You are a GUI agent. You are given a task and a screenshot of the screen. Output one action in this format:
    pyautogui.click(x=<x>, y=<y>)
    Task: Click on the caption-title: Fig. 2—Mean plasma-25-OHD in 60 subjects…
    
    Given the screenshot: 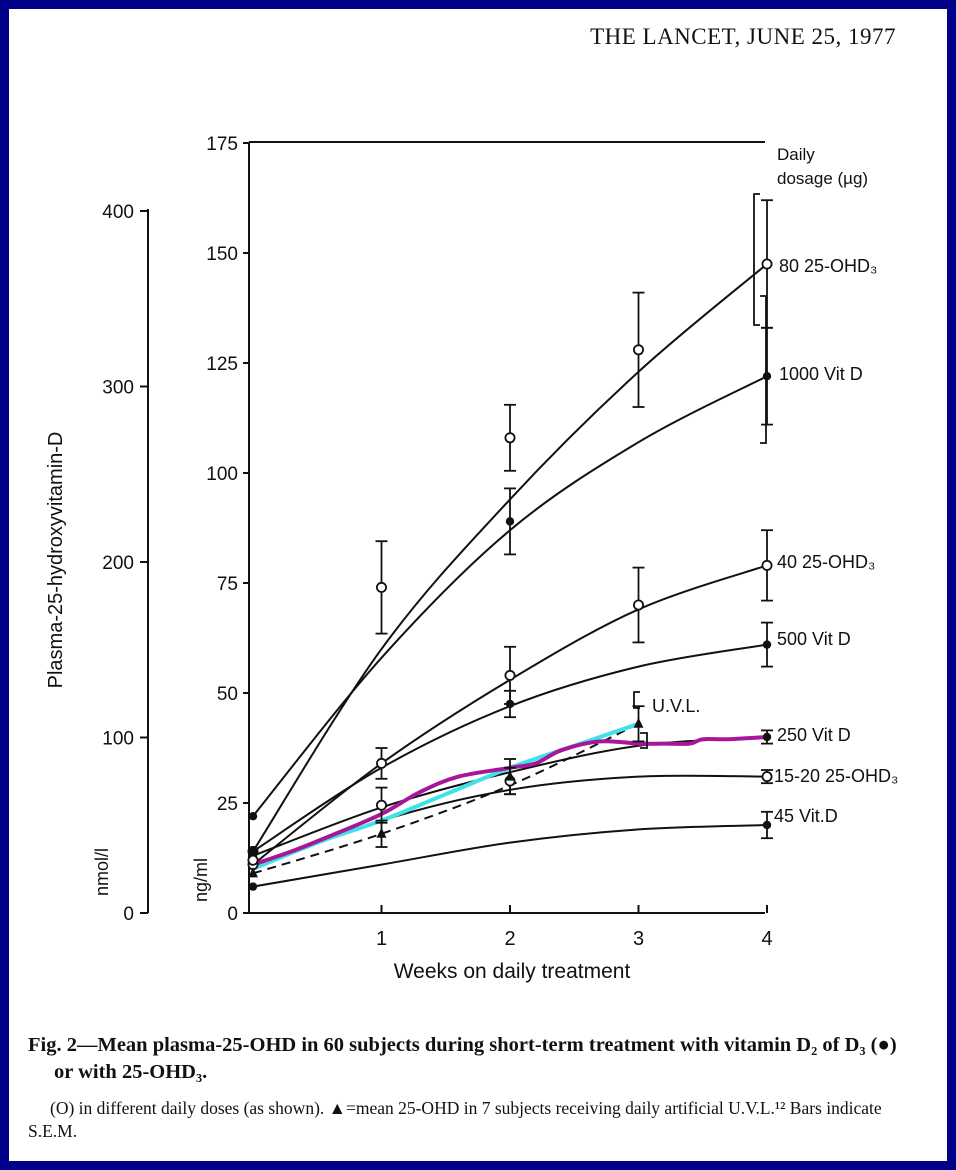 What is the action you would take?
    pyautogui.click(x=462, y=1058)
    